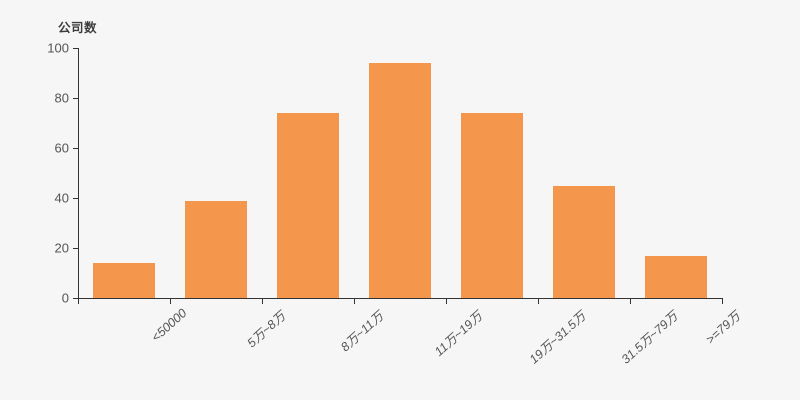  Describe the element at coordinates (61, 248) in the screenshot. I see `y-tick-label: 20` at that location.